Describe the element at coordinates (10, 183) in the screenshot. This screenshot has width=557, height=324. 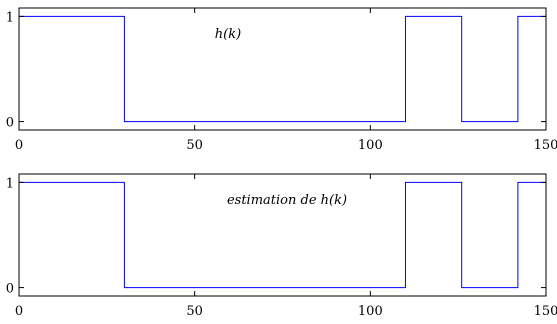
I see `bottom-plot-y-tick-label-1: 1` at that location.